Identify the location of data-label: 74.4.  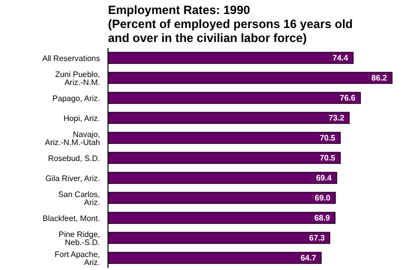
(340, 58).